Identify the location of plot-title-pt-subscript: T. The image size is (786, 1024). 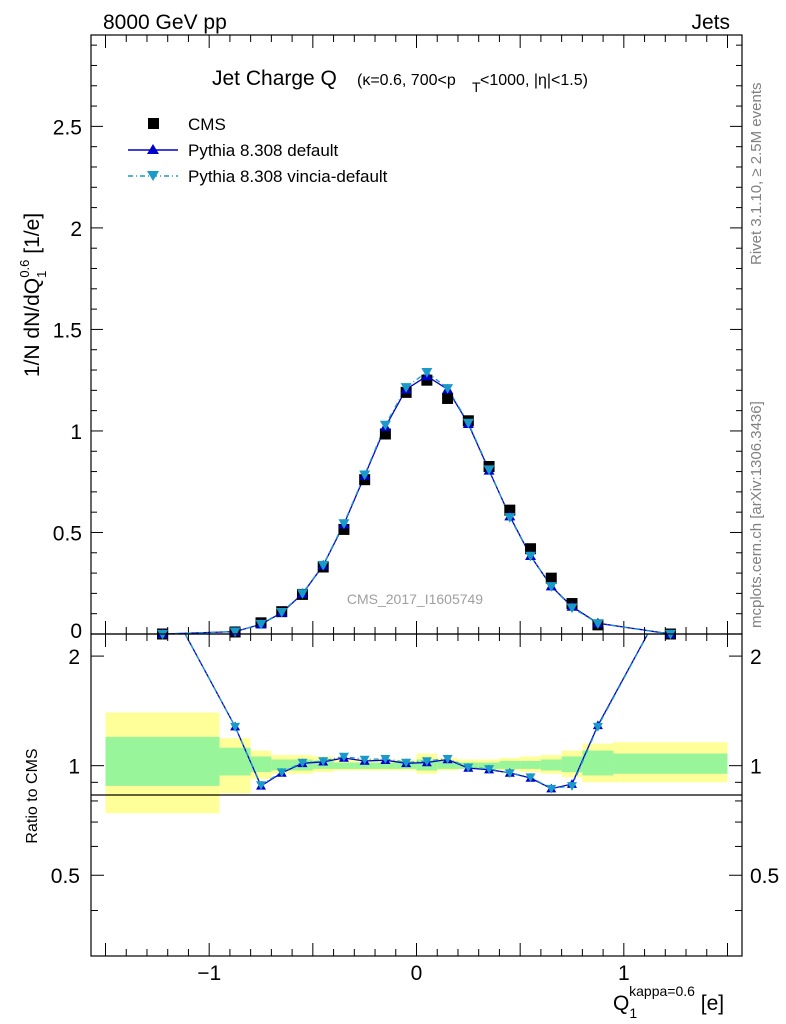
(476, 87).